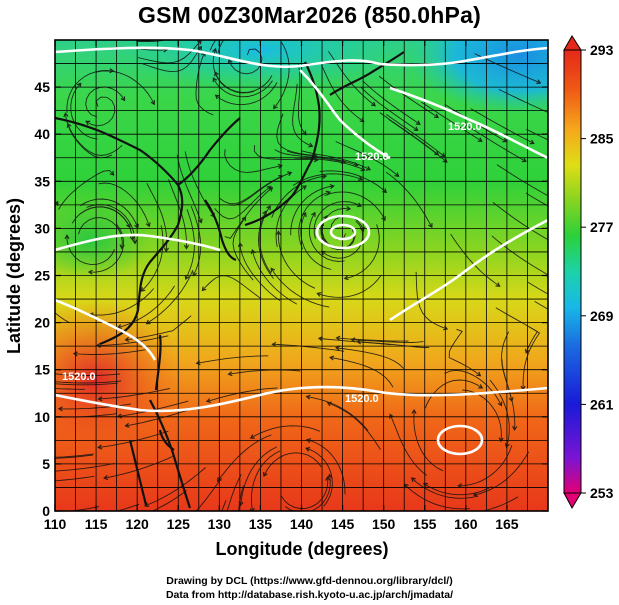 This screenshot has width=619, height=605. I want to click on x-tick-label: 160, so click(466, 524).